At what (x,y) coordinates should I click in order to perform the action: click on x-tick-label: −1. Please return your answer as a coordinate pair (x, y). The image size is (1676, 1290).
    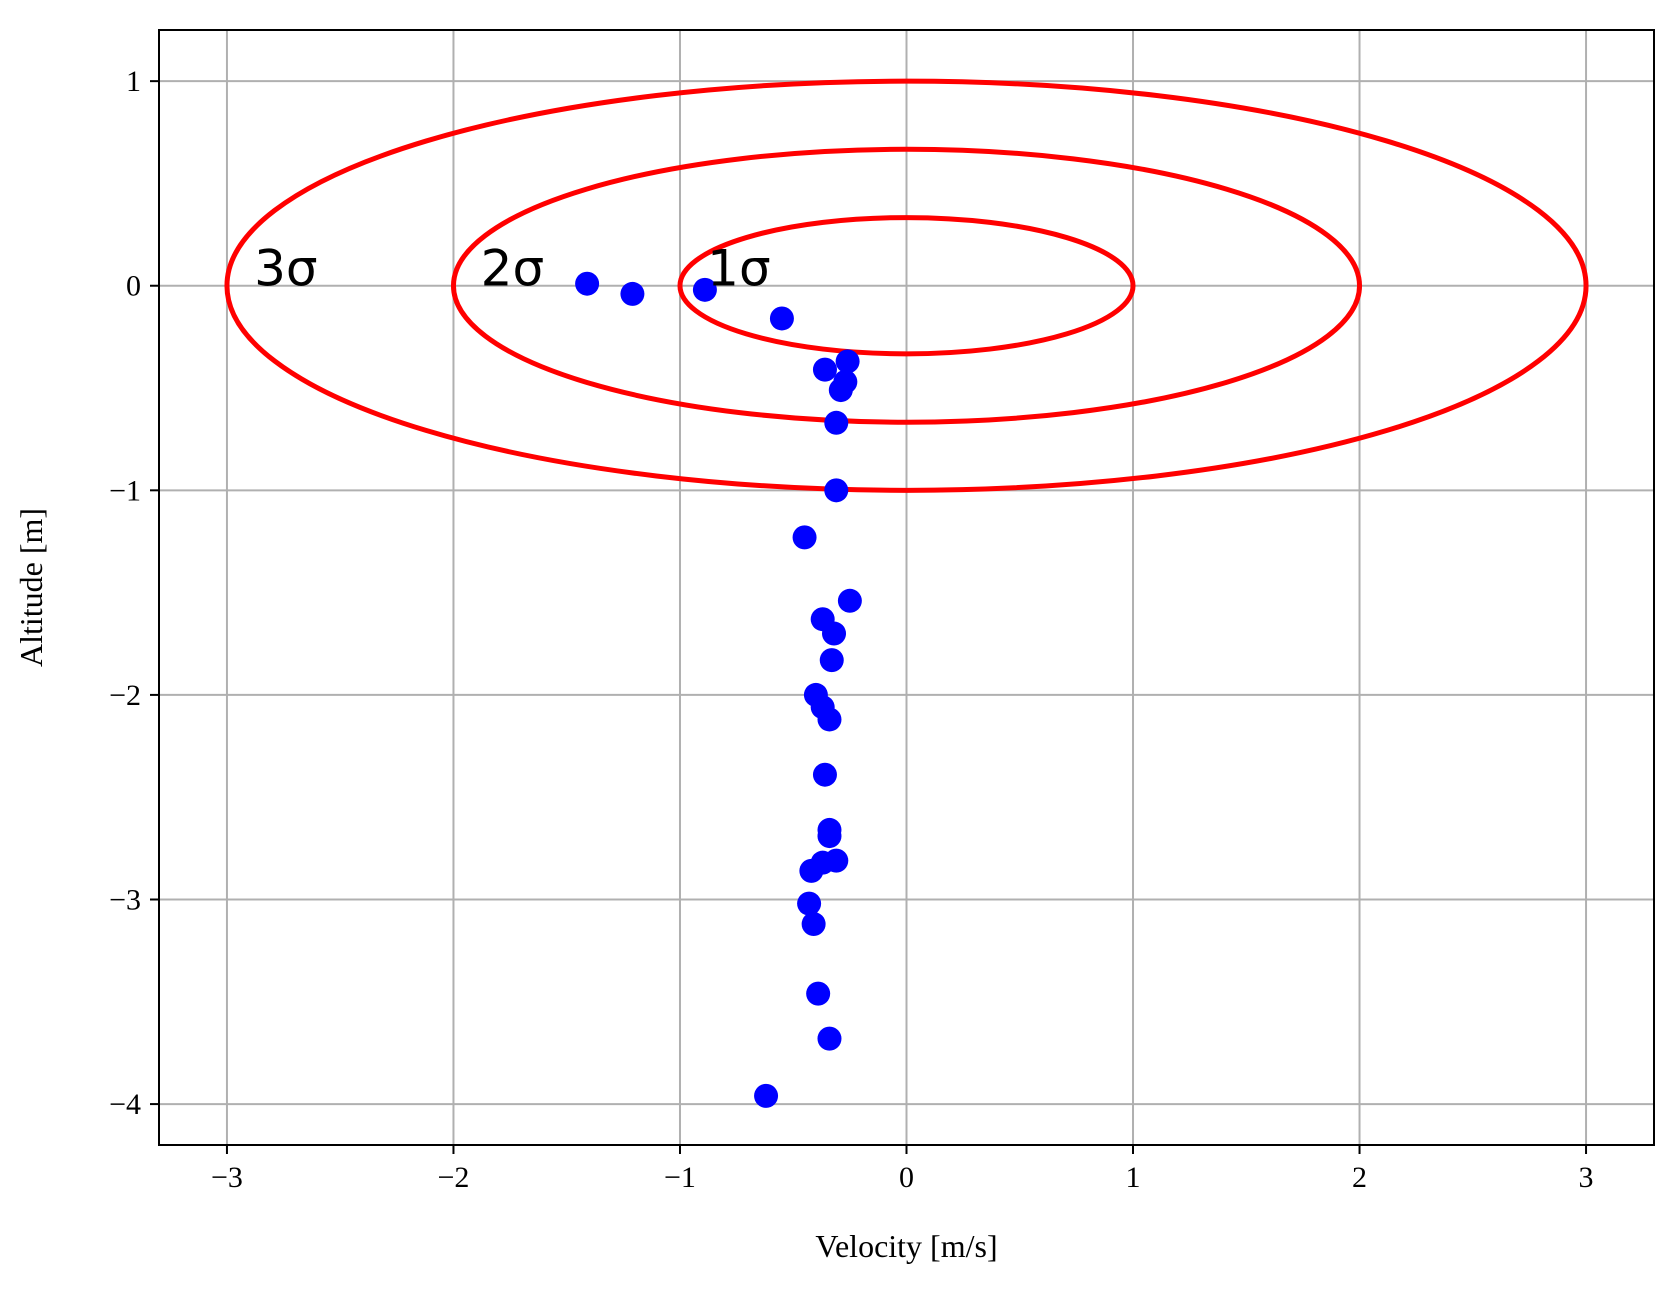
    Looking at the image, I should click on (680, 1177).